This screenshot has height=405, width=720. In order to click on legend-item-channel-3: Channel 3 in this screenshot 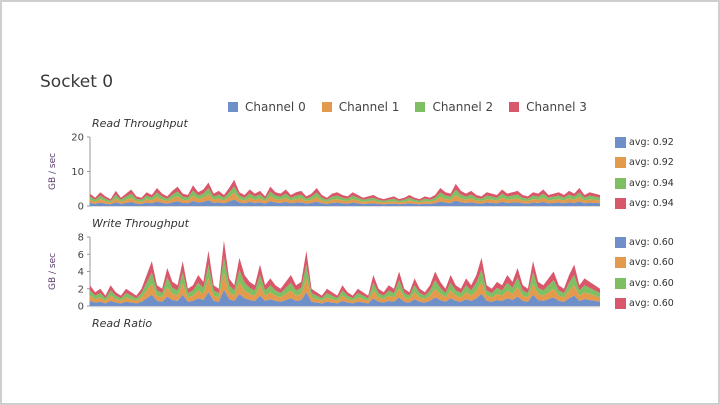, I will do `click(548, 107)`.